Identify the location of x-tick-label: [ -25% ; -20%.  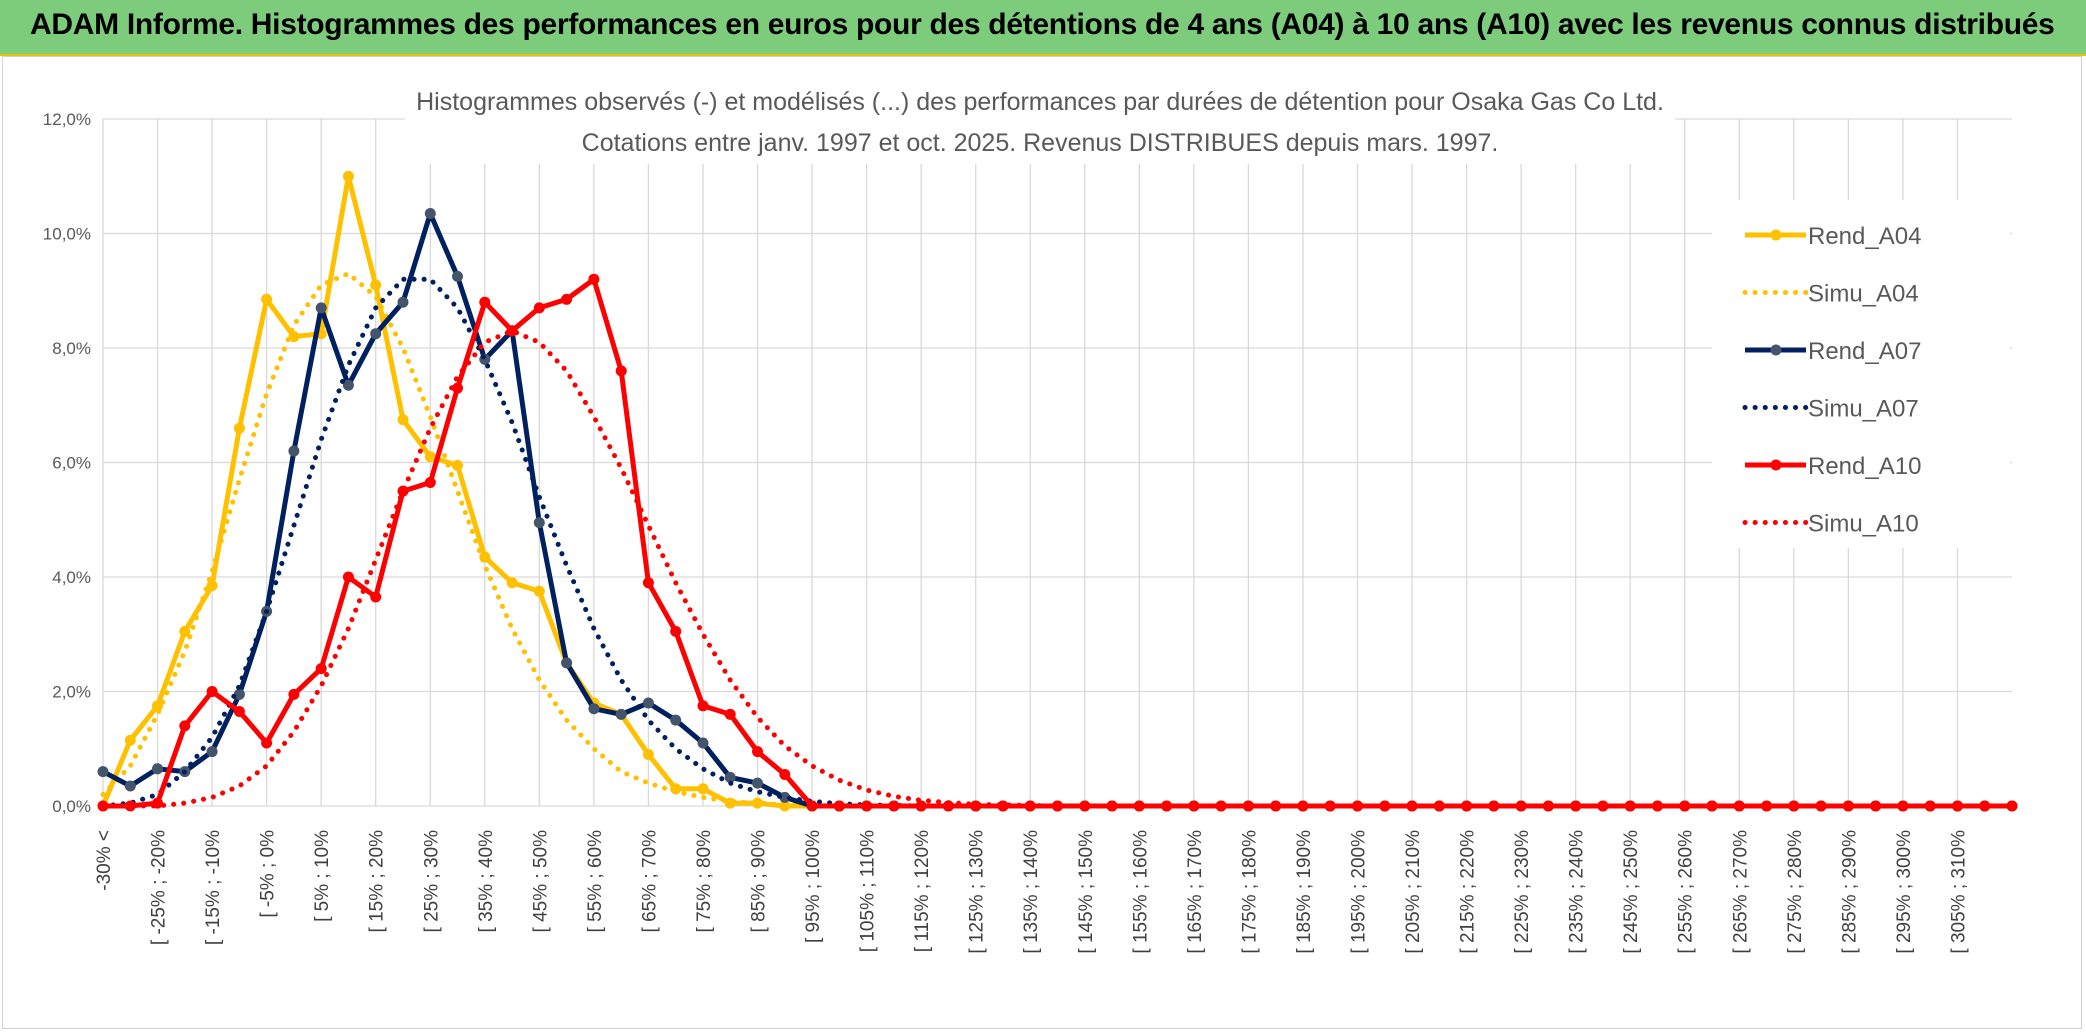
(159, 887).